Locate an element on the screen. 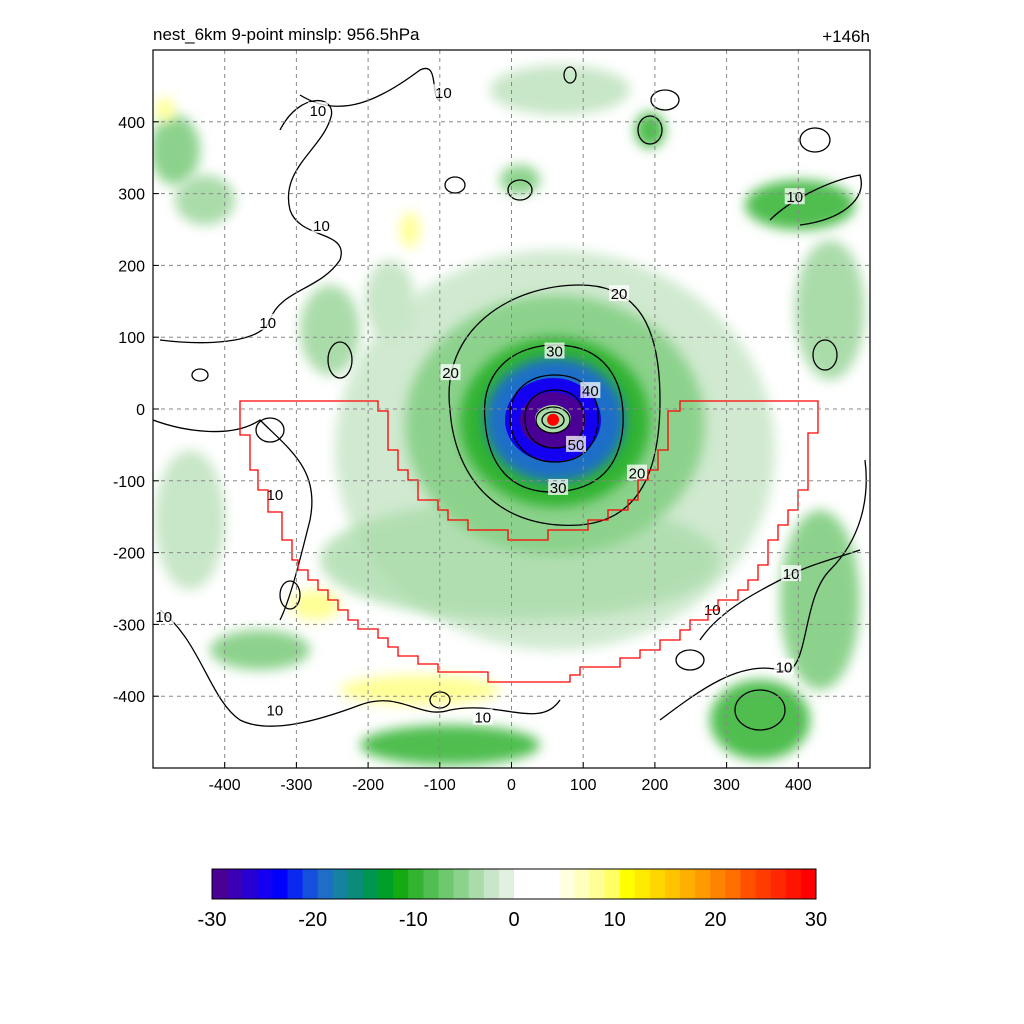 This screenshot has width=1024, height=1024. colorbar-frame is located at coordinates (514, 884).